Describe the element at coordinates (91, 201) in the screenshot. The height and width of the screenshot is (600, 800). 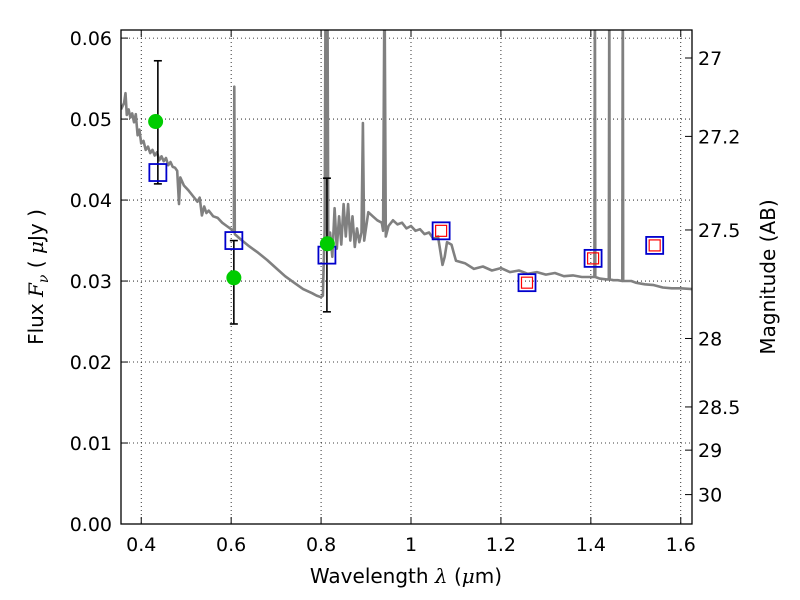
I see `y-tick-label: 0.04` at that location.